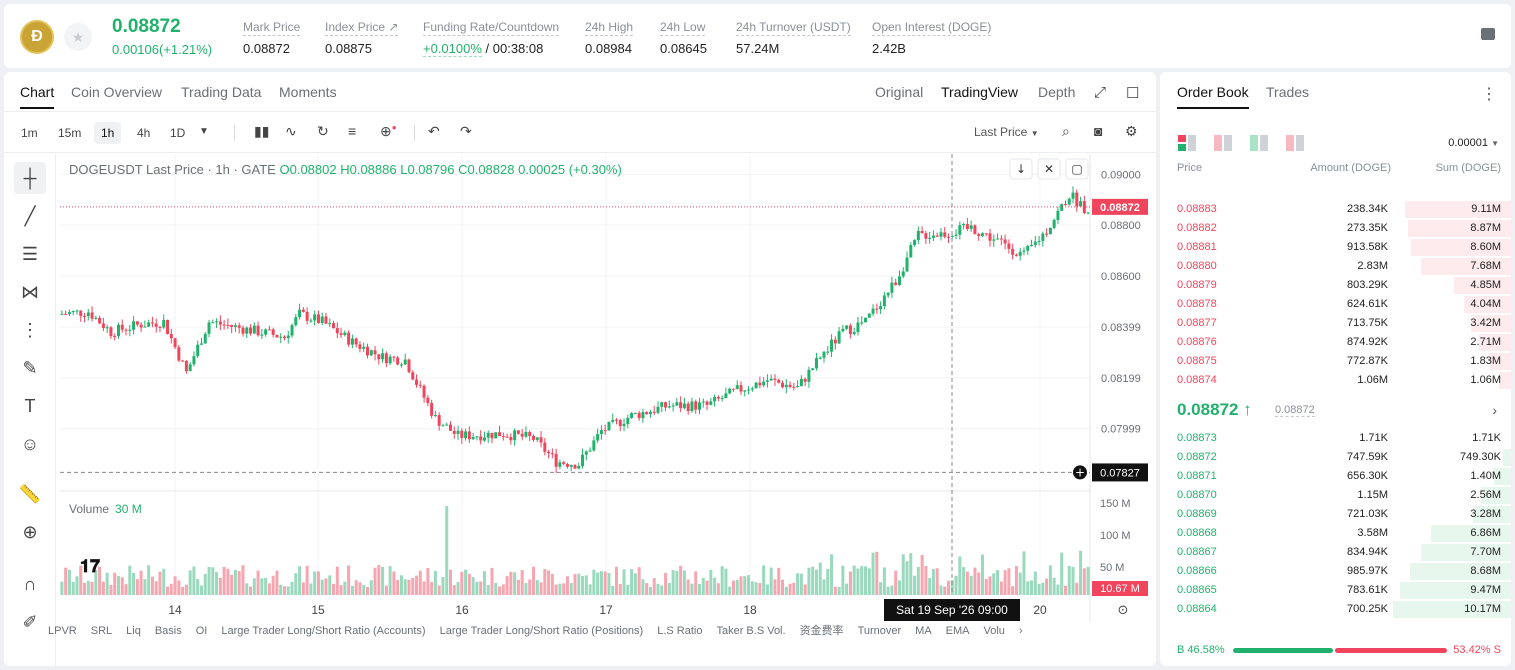 The height and width of the screenshot is (670, 1515). I want to click on bid-row: 0.08870 1.15M 2.56M, so click(1335, 495).